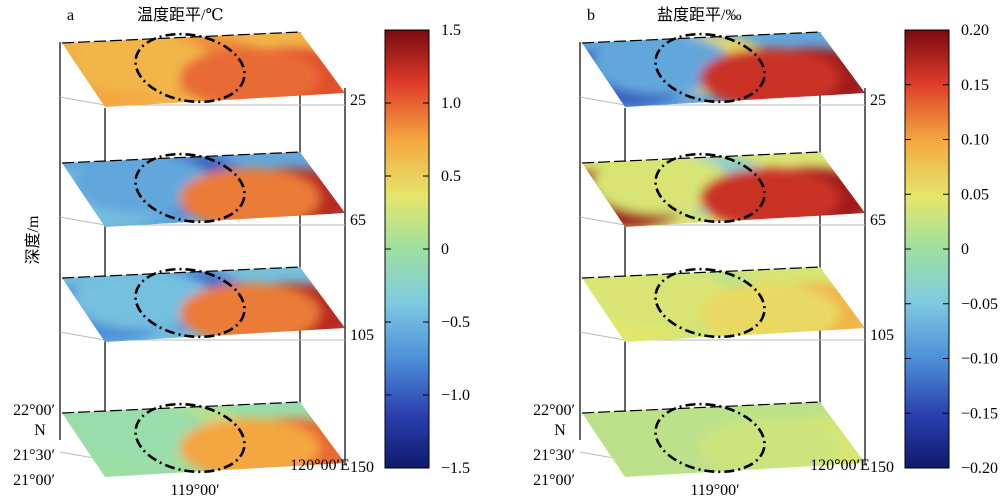 This screenshot has width=1000, height=503. What do you see at coordinates (699, 15) in the screenshot?
I see `panel-title: 盐度距平/‰` at bounding box center [699, 15].